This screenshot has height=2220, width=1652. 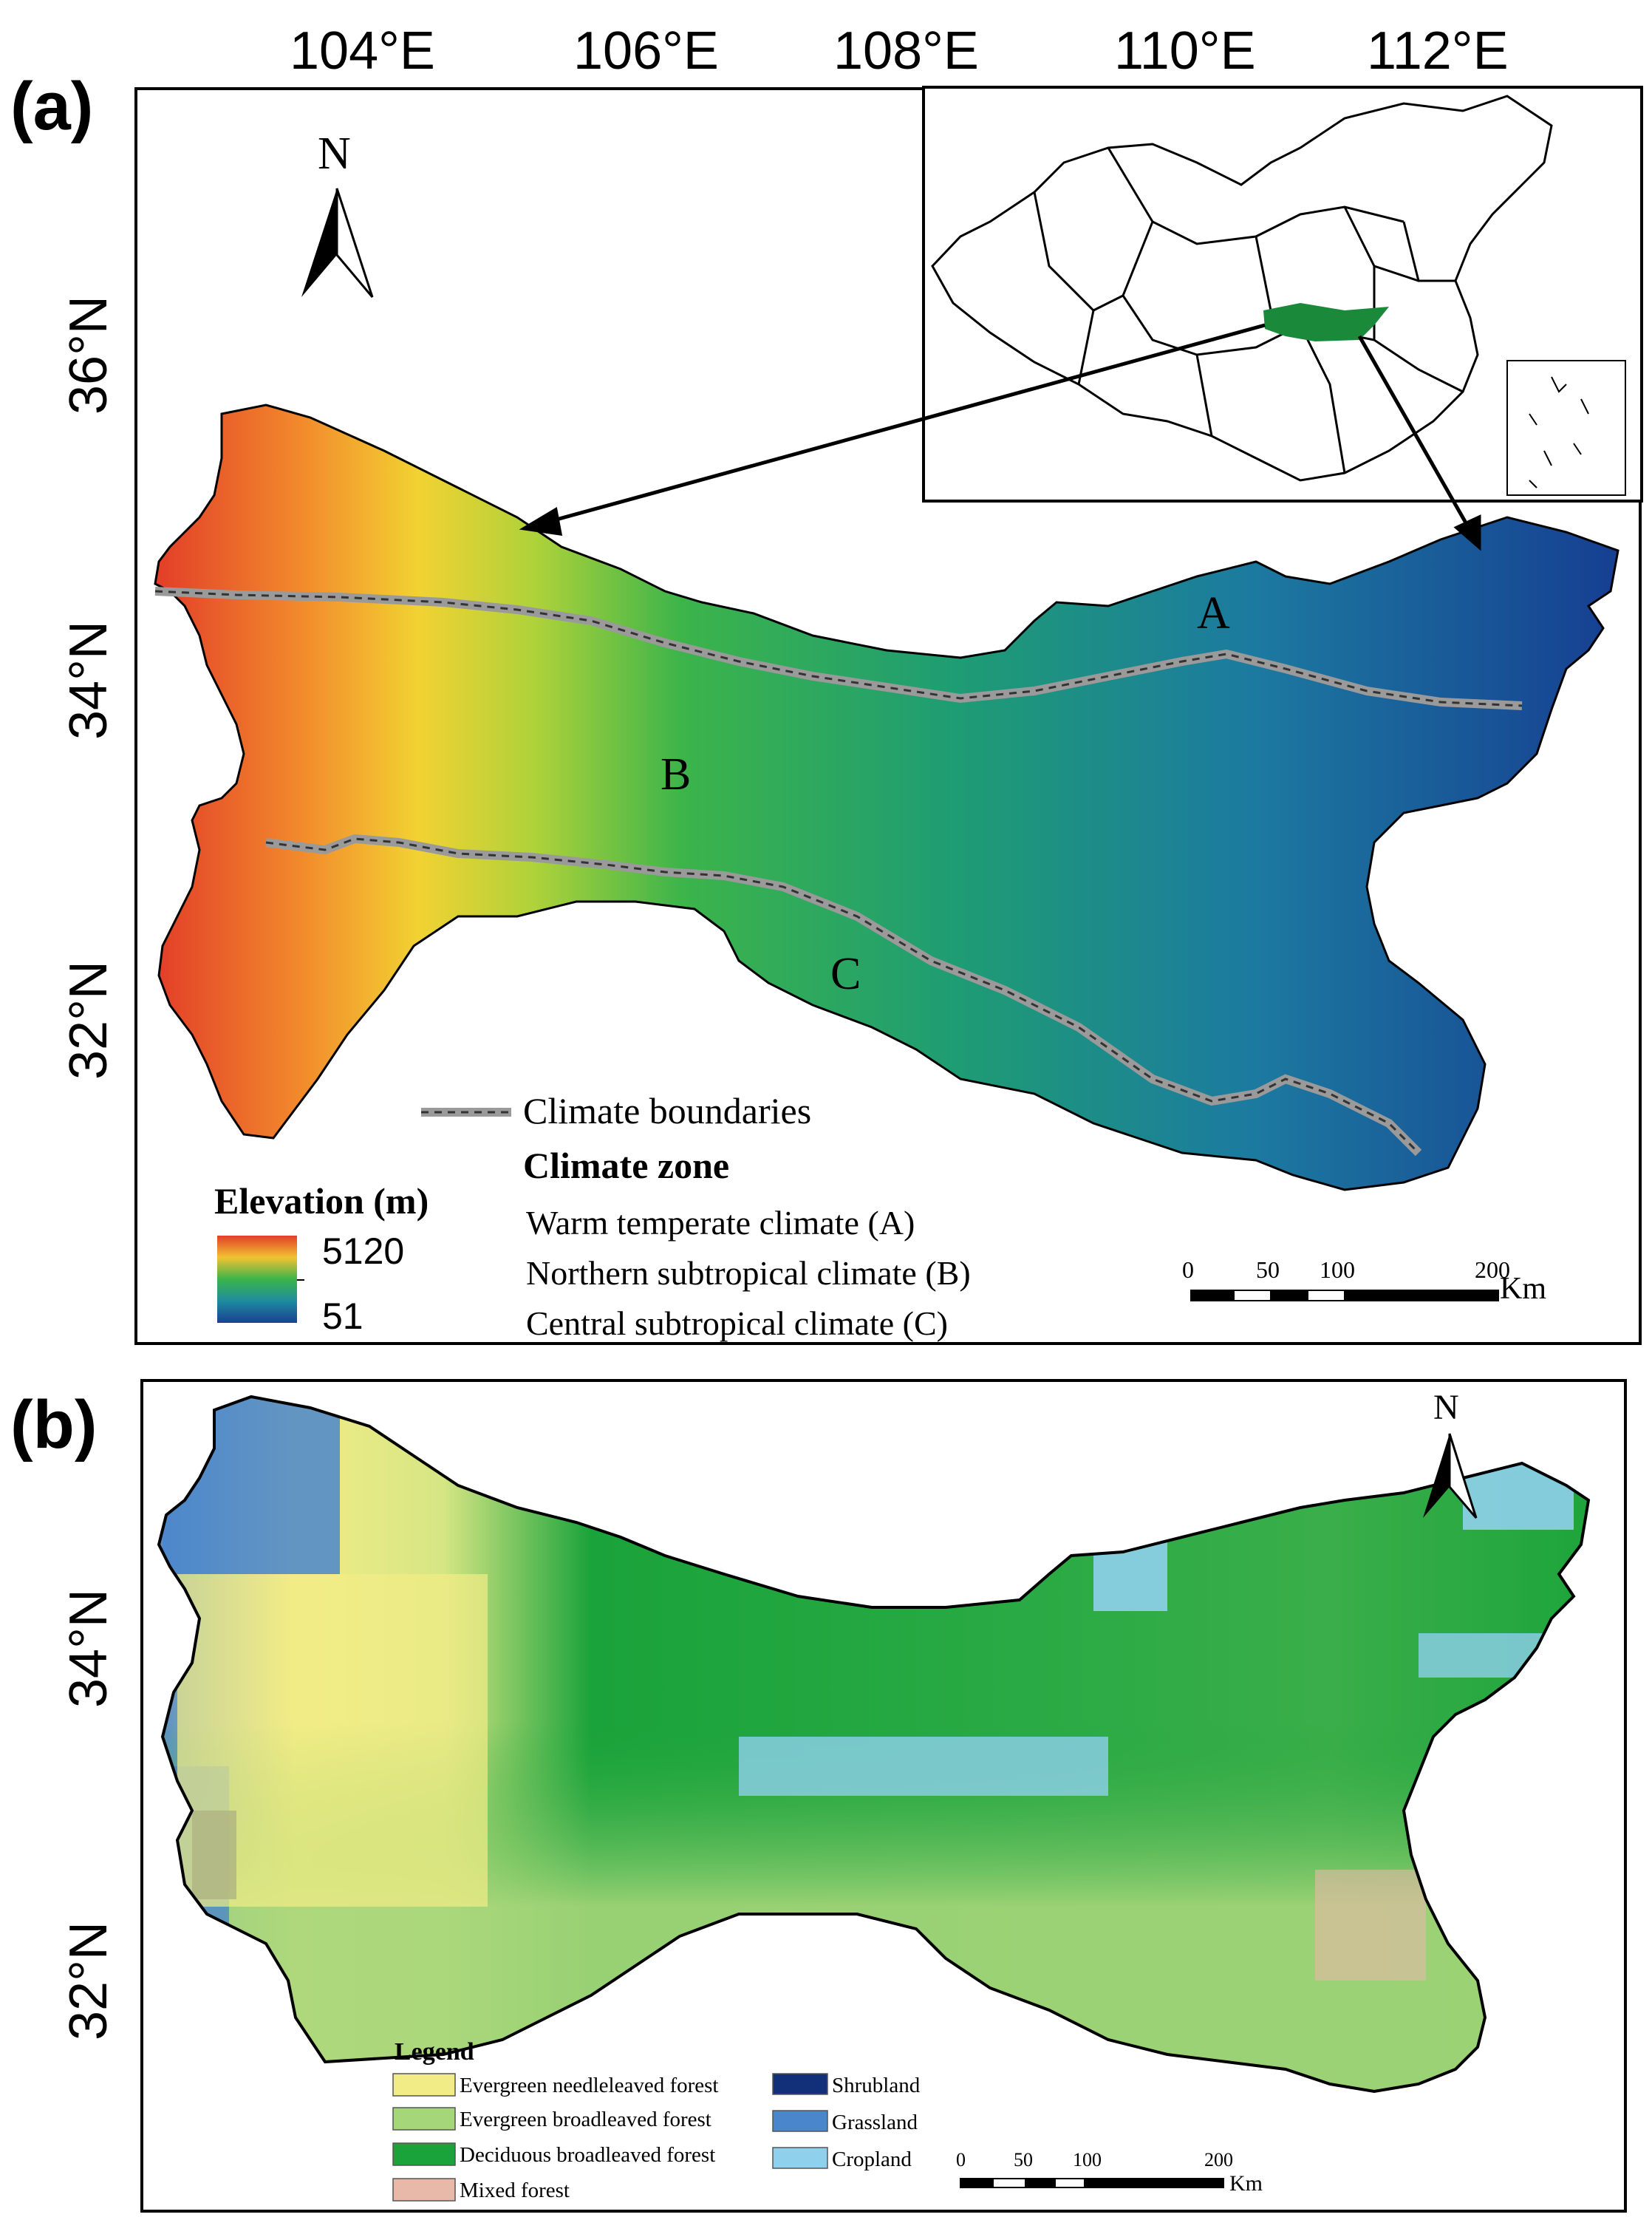 What do you see at coordinates (838, 648) in the screenshot?
I see `climate-boundary-ab-dash` at bounding box center [838, 648].